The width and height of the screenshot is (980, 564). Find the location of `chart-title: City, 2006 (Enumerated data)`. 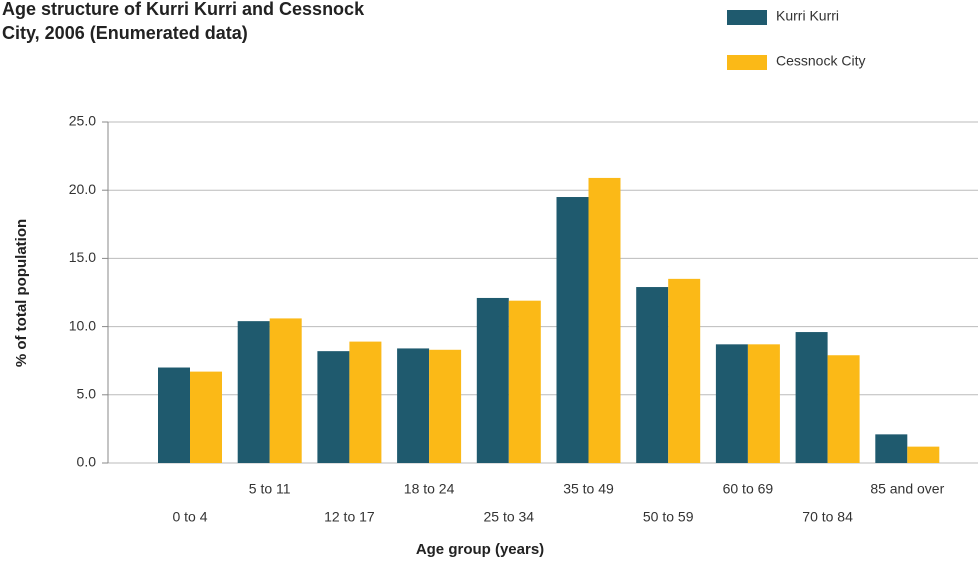

chart-title: City, 2006 (Enumerated data) is located at coordinates (125, 33).